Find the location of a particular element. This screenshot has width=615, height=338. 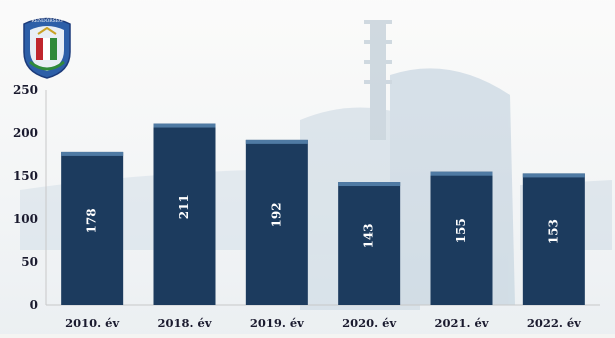

y-tick-label: 250 is located at coordinates (25, 90).